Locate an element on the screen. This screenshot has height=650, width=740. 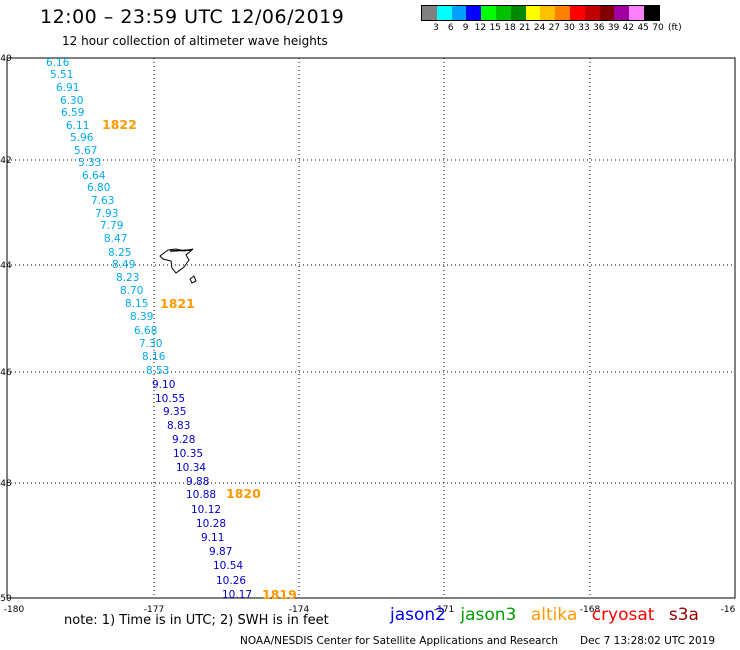
wave-height-label: 6.11 is located at coordinates (77, 126).